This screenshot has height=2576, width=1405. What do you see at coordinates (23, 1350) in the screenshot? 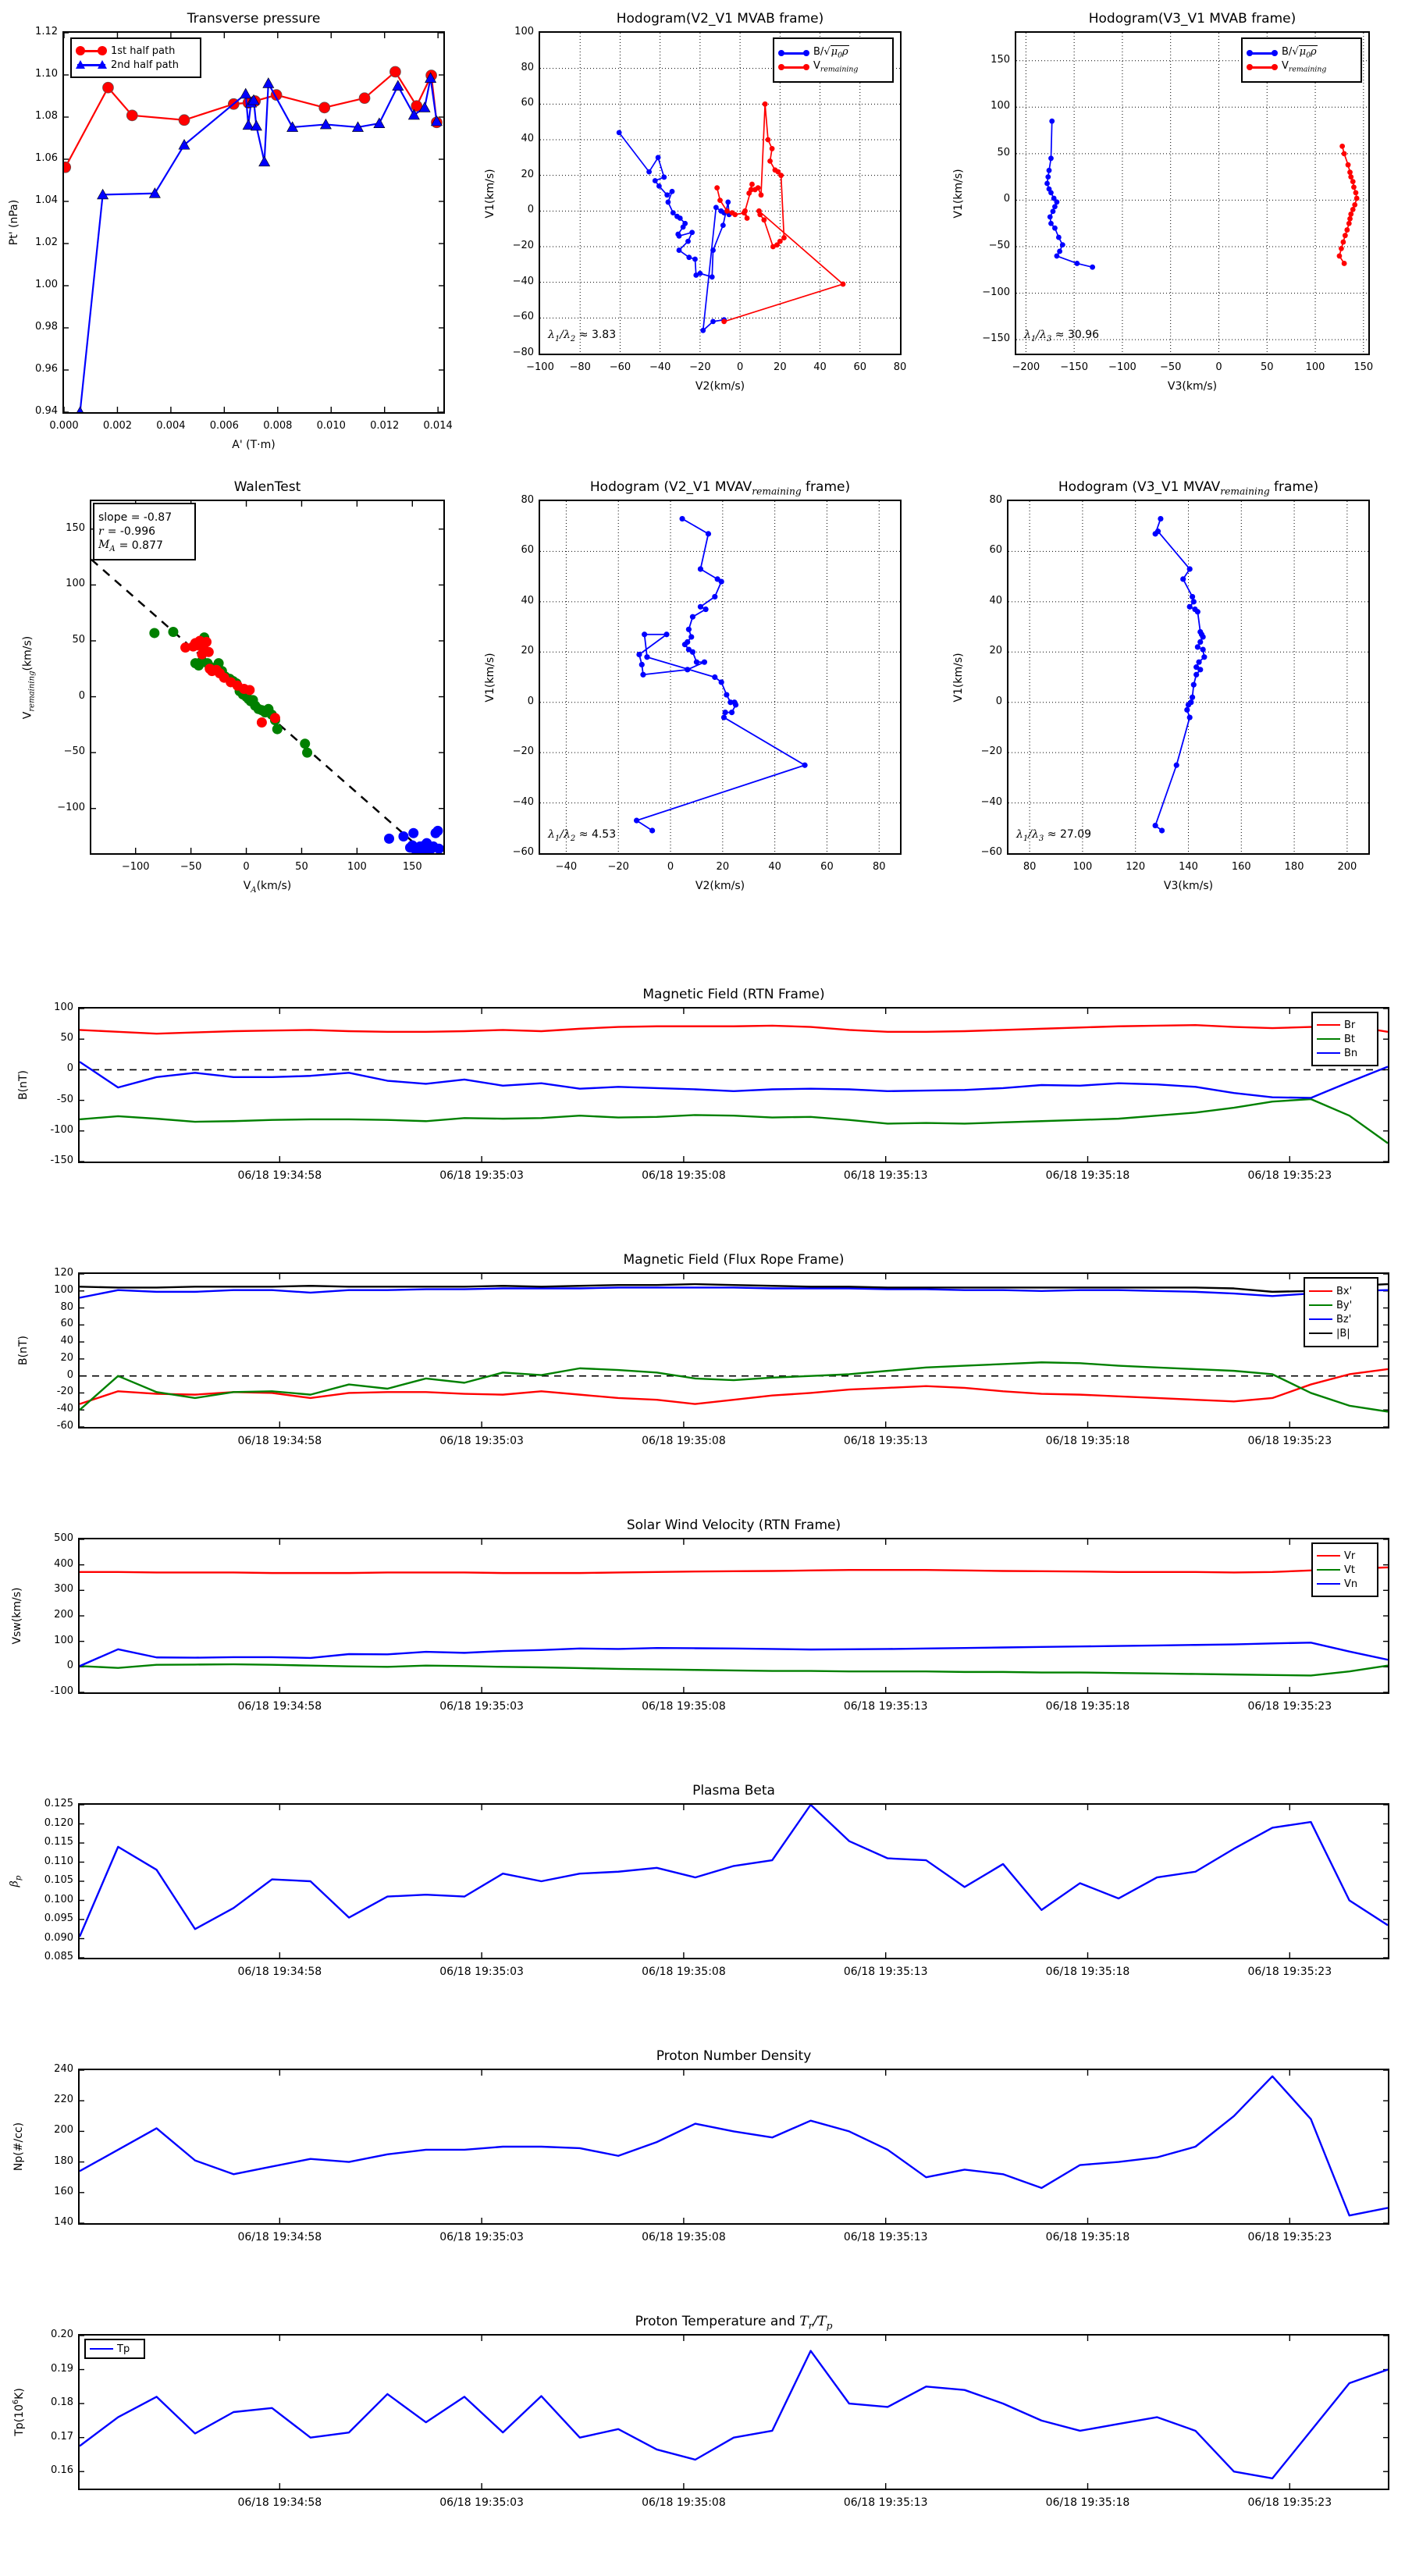
I see `y-axis-label-magnetic-field-fluxrope: B(nT)` at bounding box center [23, 1350].